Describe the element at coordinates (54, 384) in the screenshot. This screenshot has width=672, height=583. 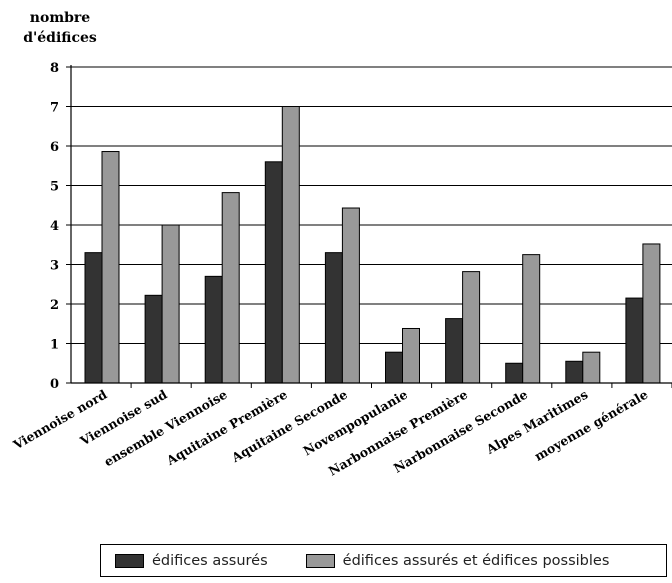
I see `y-tick-label: 0` at that location.